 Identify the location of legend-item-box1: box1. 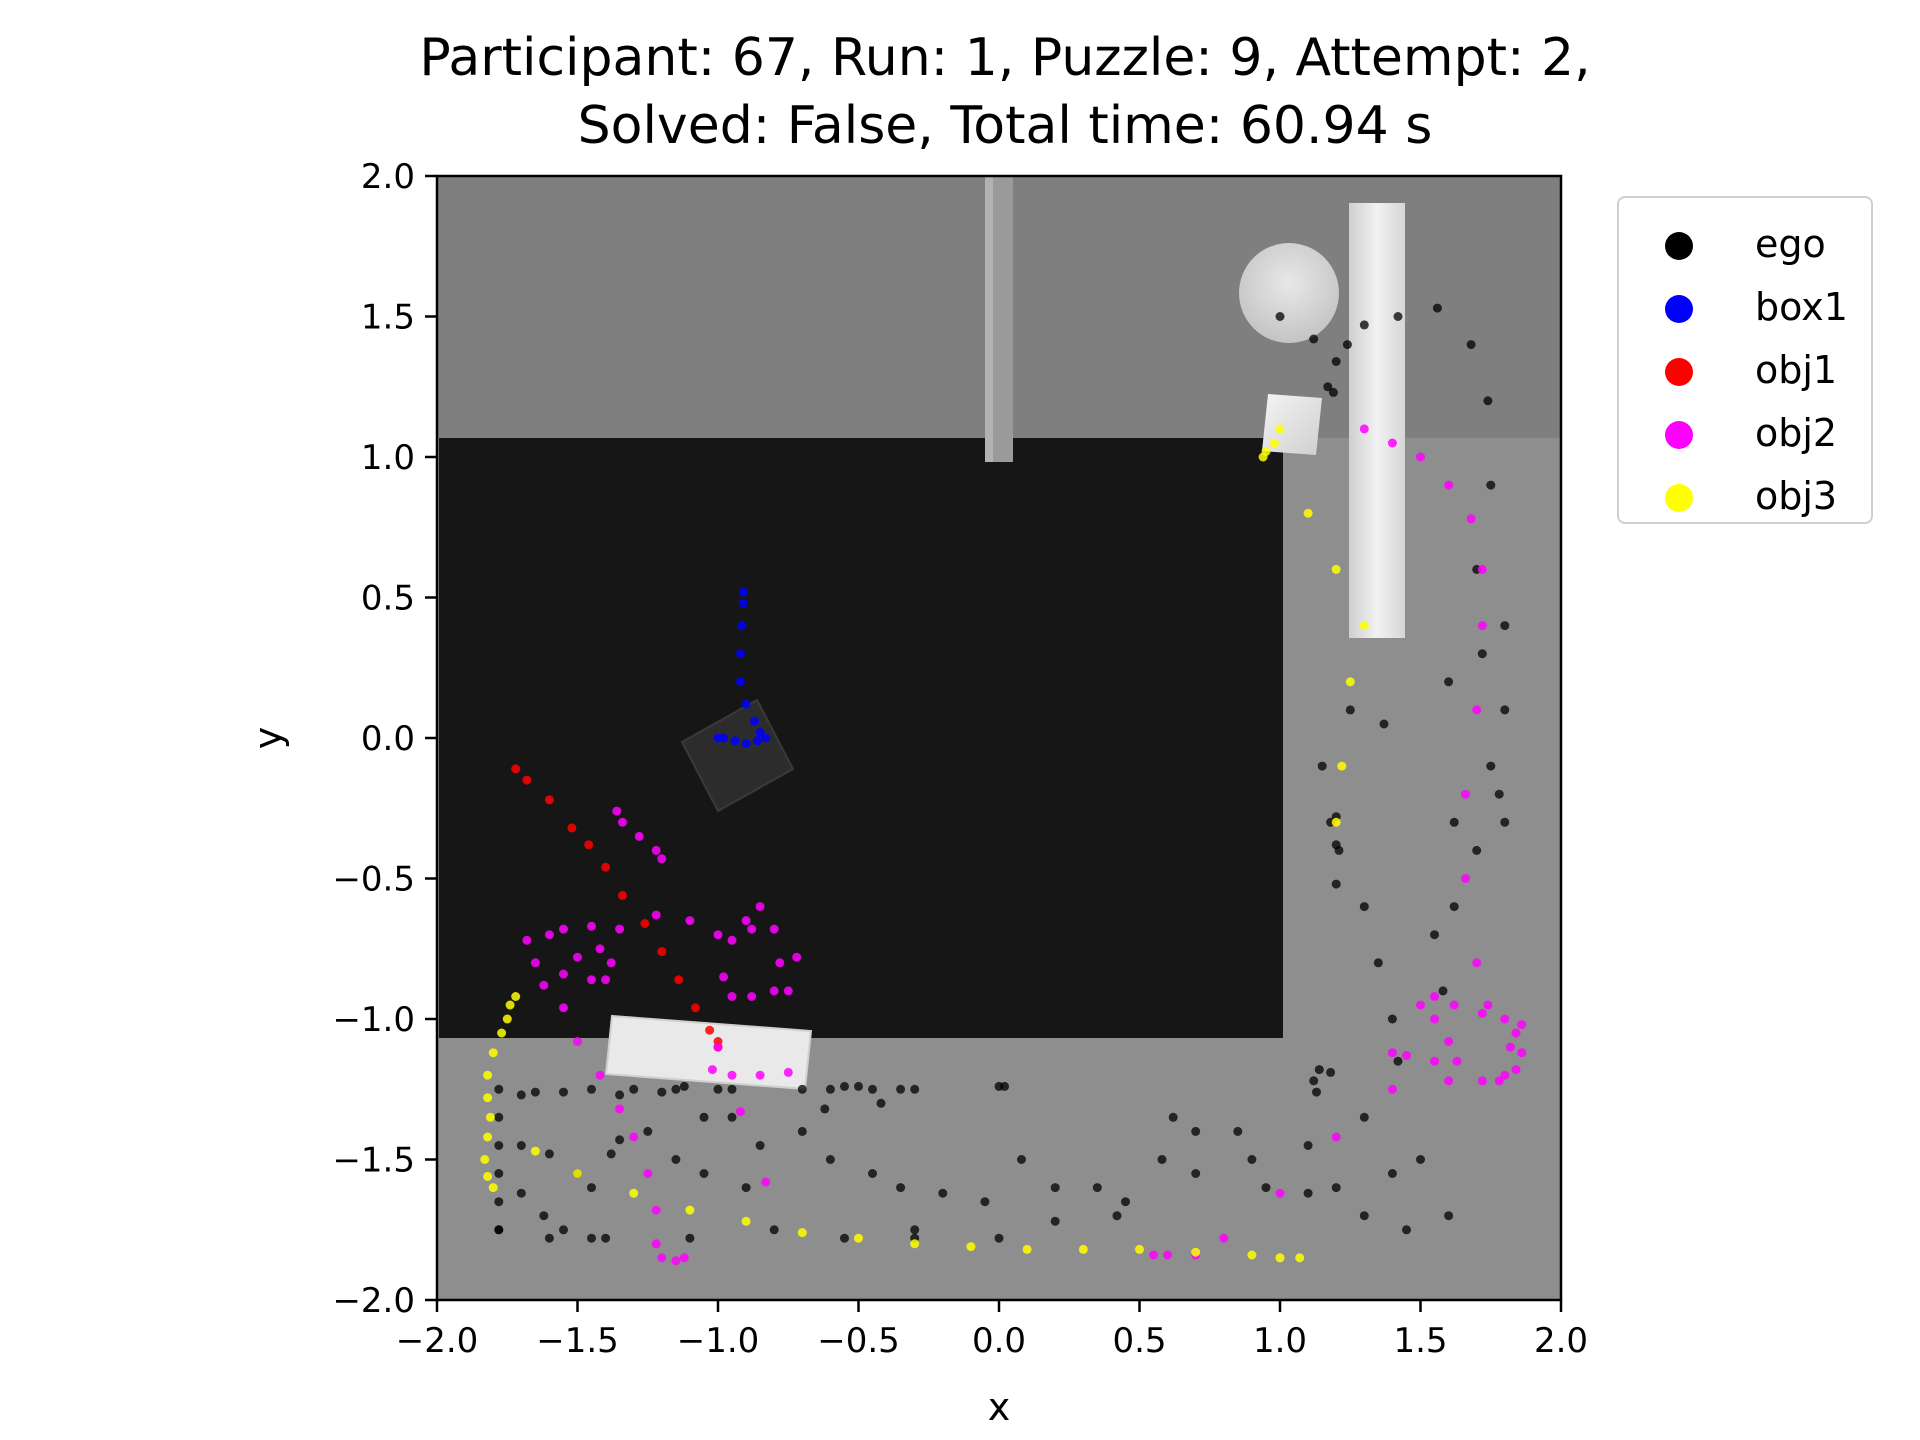
(1747, 305).